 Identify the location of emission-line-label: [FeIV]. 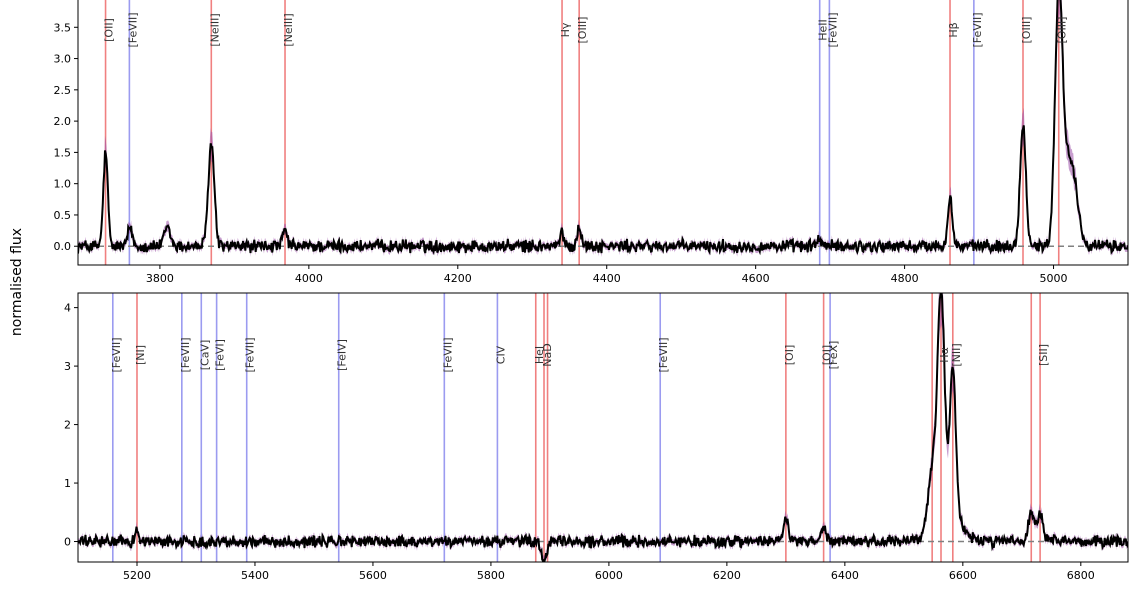
(342, 355).